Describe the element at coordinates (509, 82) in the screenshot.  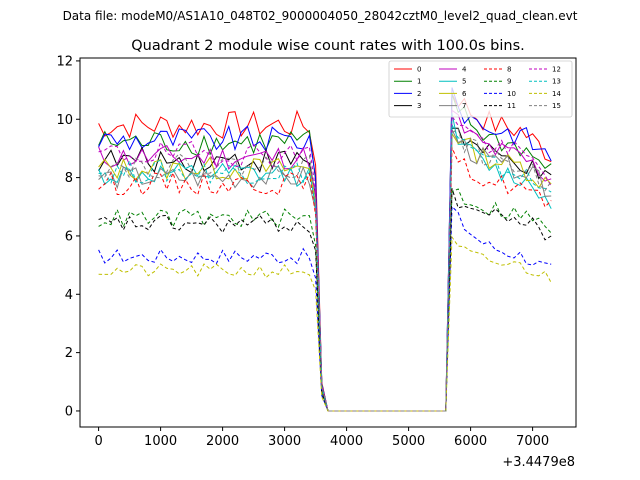
I see `legend-label-9: 9` at that location.